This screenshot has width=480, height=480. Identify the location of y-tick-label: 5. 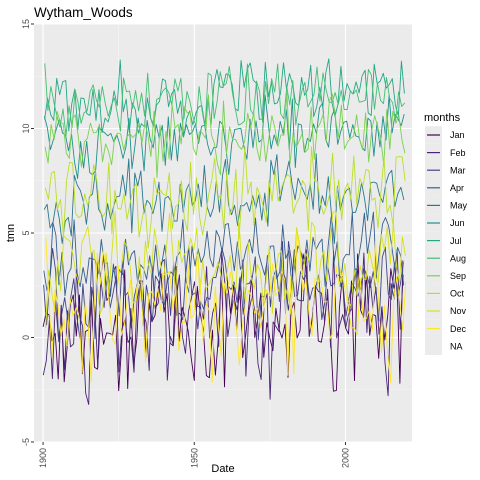
(26, 232).